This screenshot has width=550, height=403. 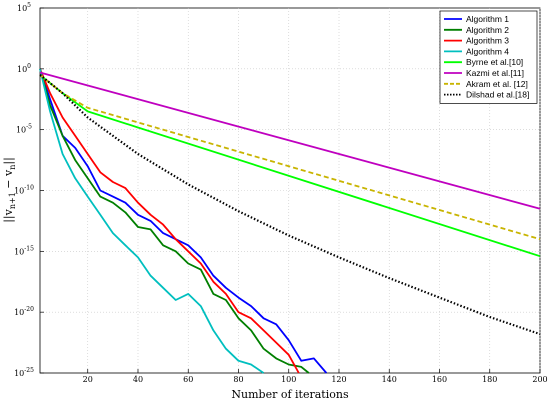 I want to click on legend-label-5: Byrne et al.[10], so click(x=494, y=62).